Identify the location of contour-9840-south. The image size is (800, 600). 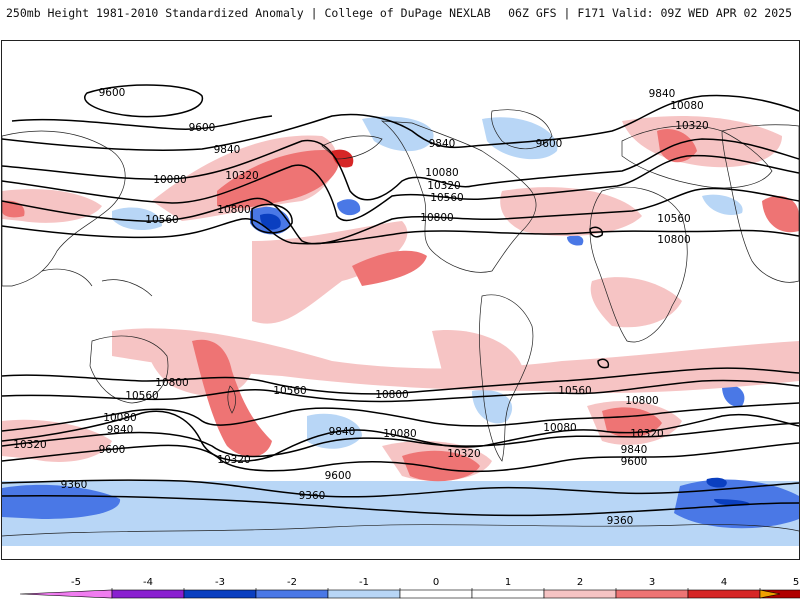
(400, 440).